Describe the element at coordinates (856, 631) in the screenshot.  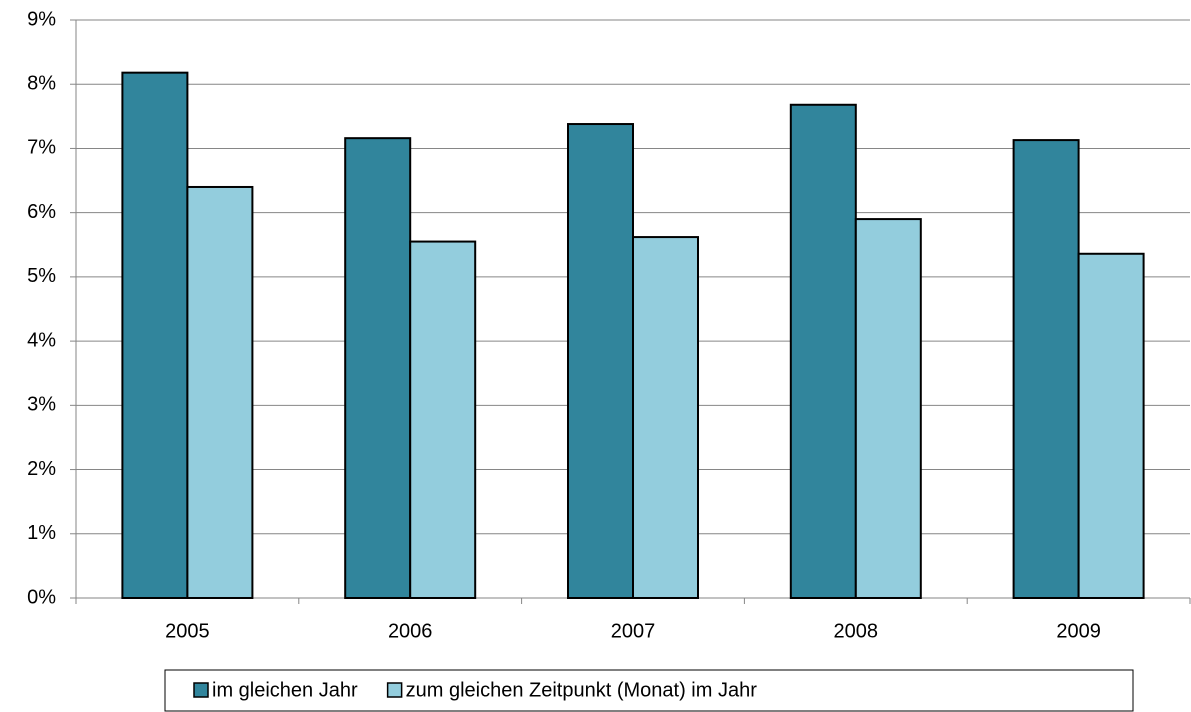
I see `x-tick-label: 2008` at that location.